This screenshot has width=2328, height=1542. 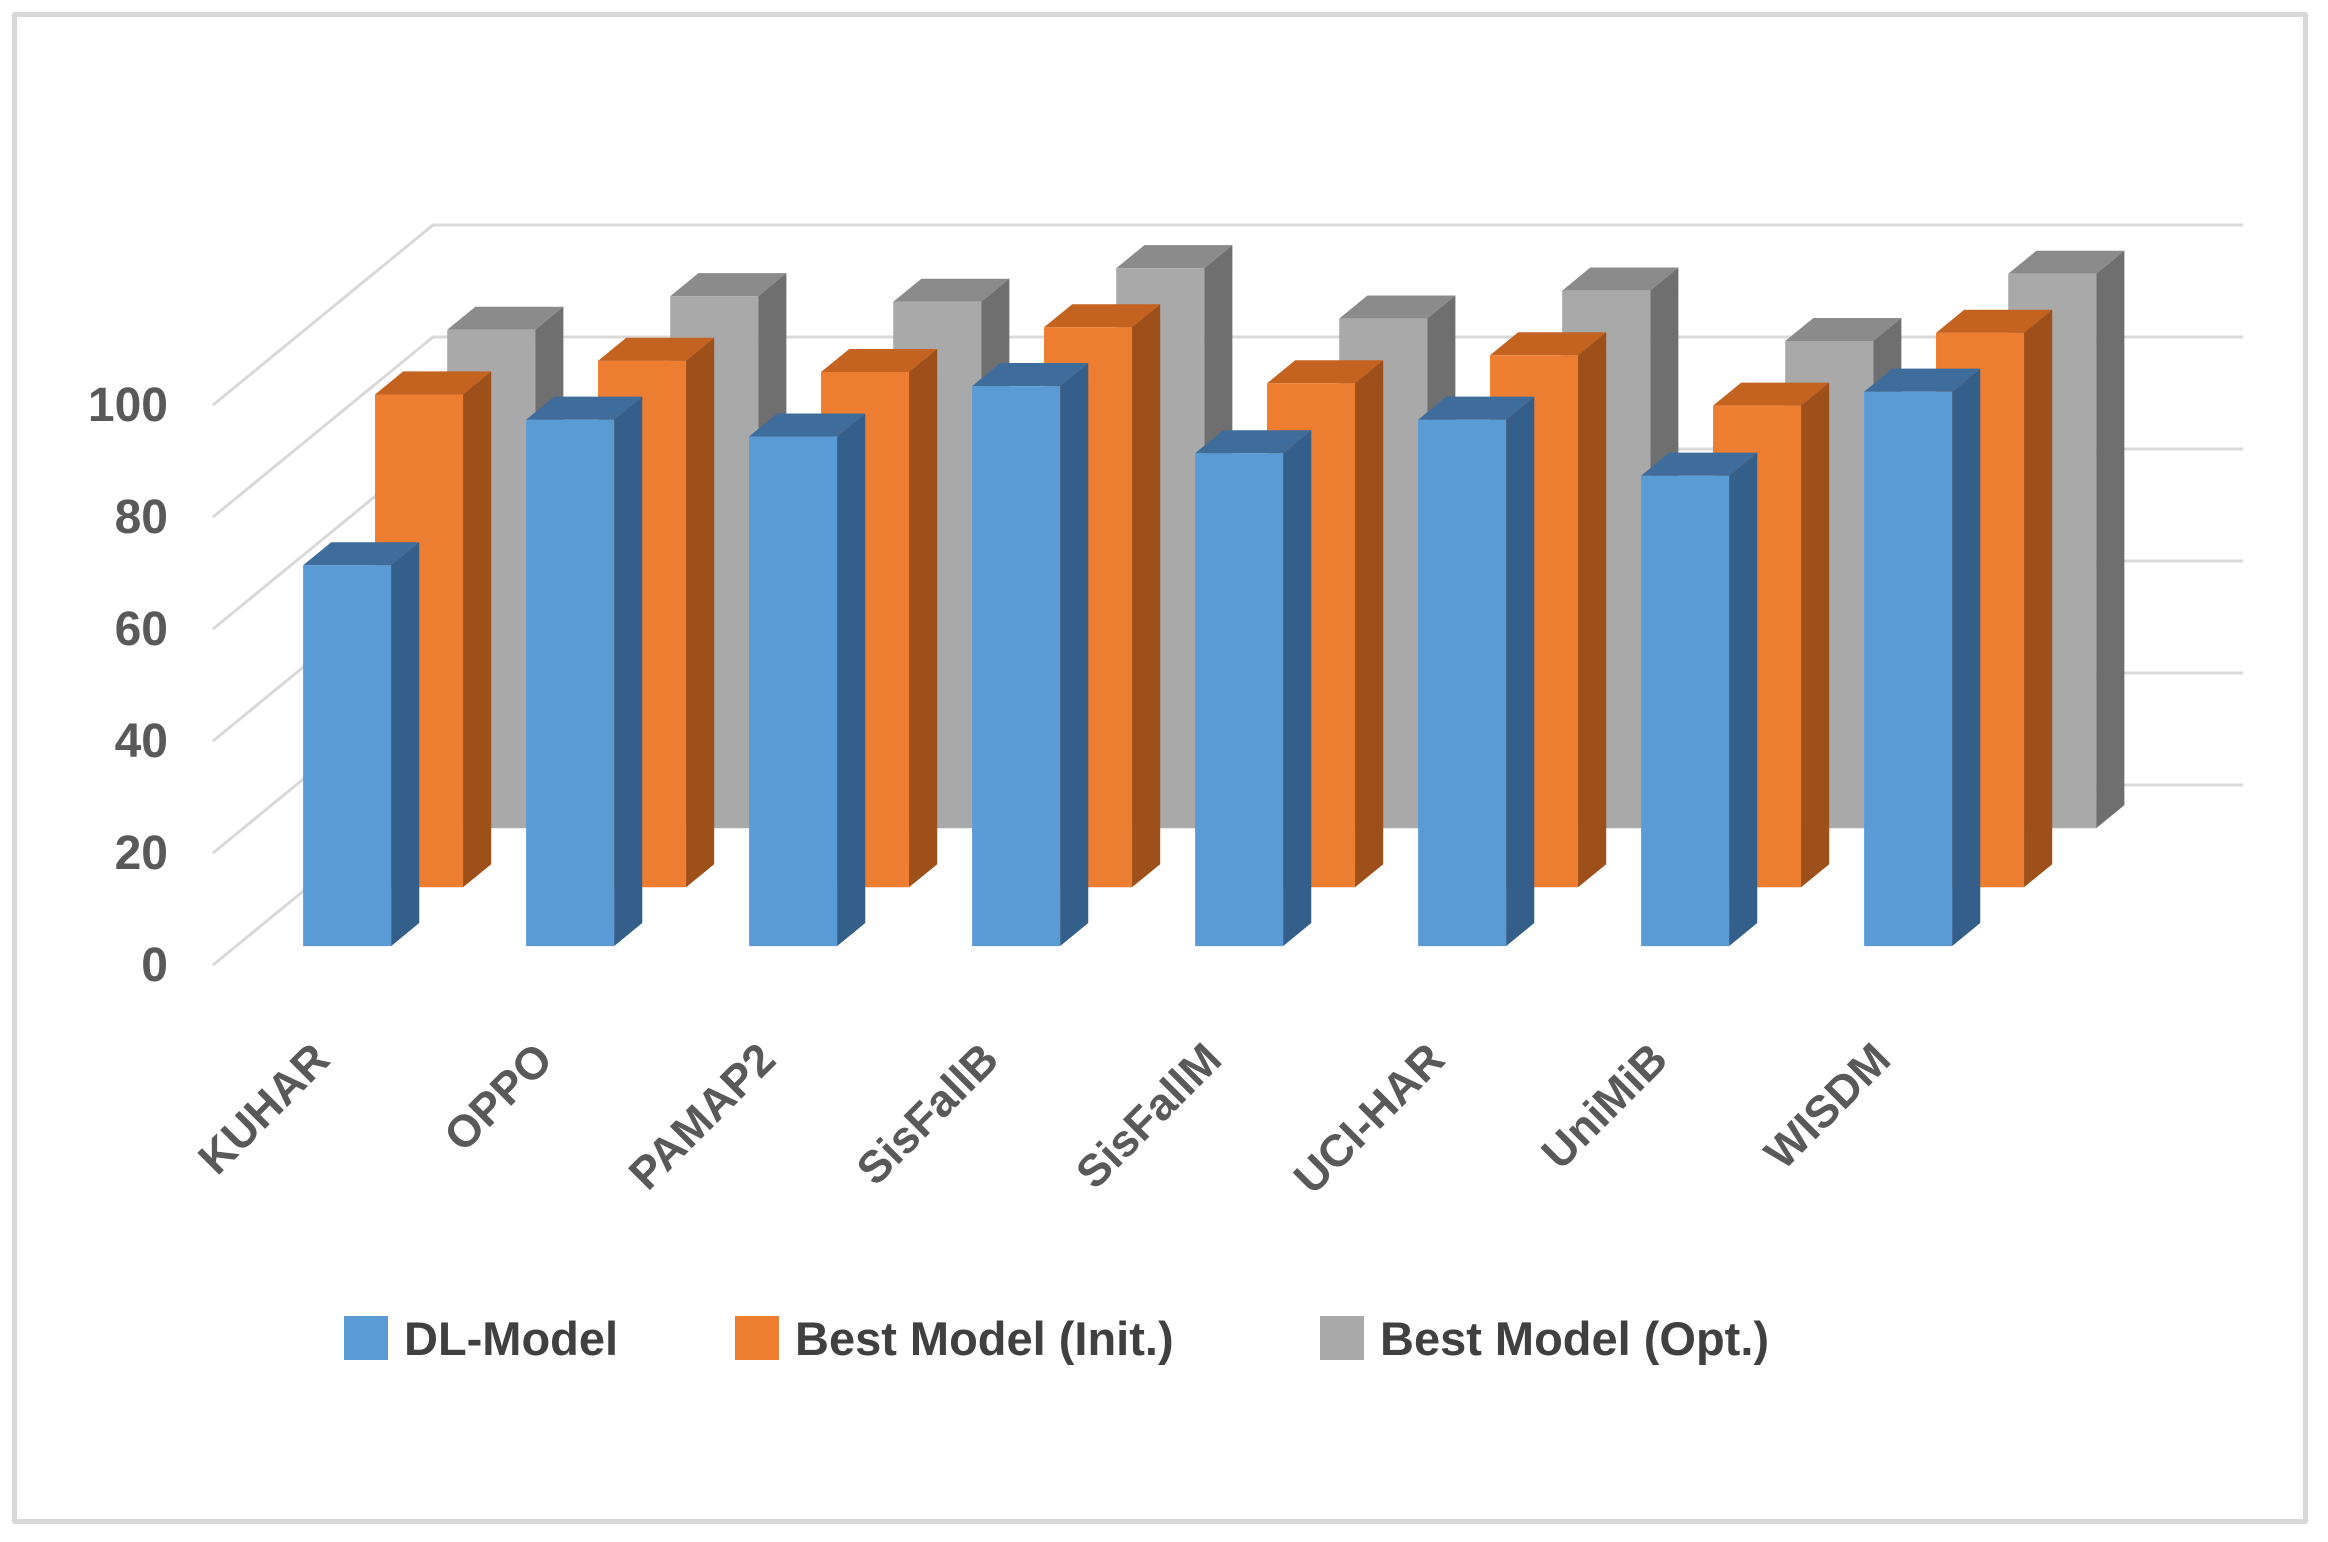 I want to click on legend-label: DL-Model, so click(x=511, y=1338).